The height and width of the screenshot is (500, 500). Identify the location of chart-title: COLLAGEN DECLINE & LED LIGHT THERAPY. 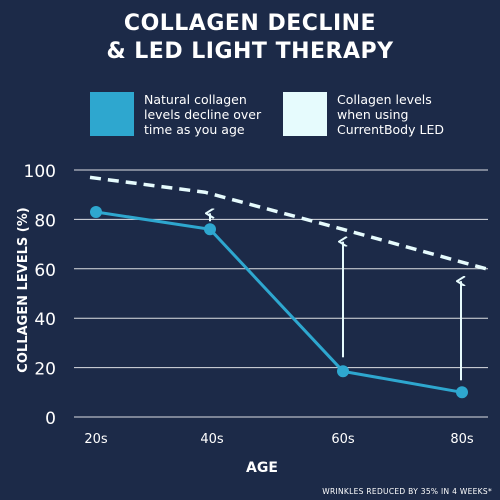
(250, 38).